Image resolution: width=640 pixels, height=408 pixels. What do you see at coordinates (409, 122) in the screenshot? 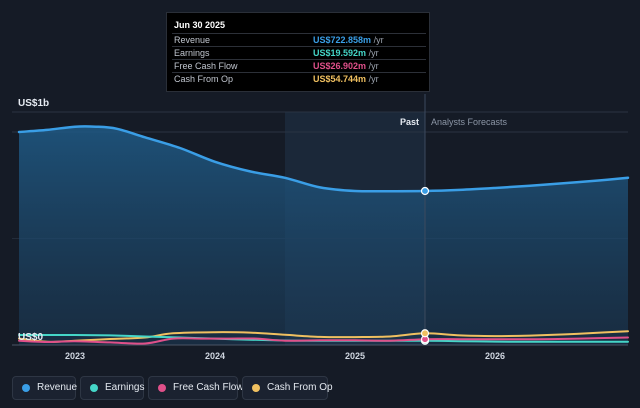
I see `past-label: Past` at bounding box center [409, 122].